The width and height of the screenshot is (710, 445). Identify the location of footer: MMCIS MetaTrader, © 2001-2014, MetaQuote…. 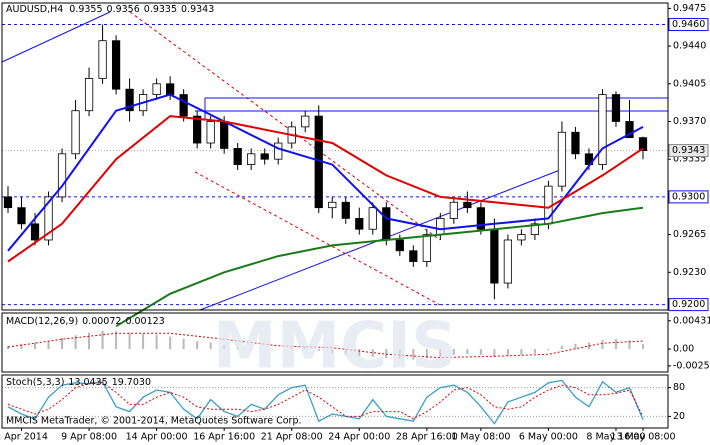
(154, 421).